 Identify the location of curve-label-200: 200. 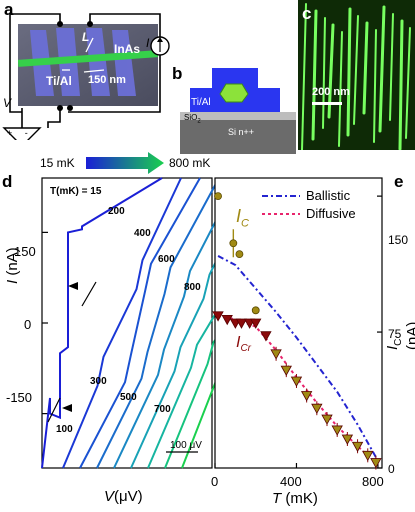
(116, 211).